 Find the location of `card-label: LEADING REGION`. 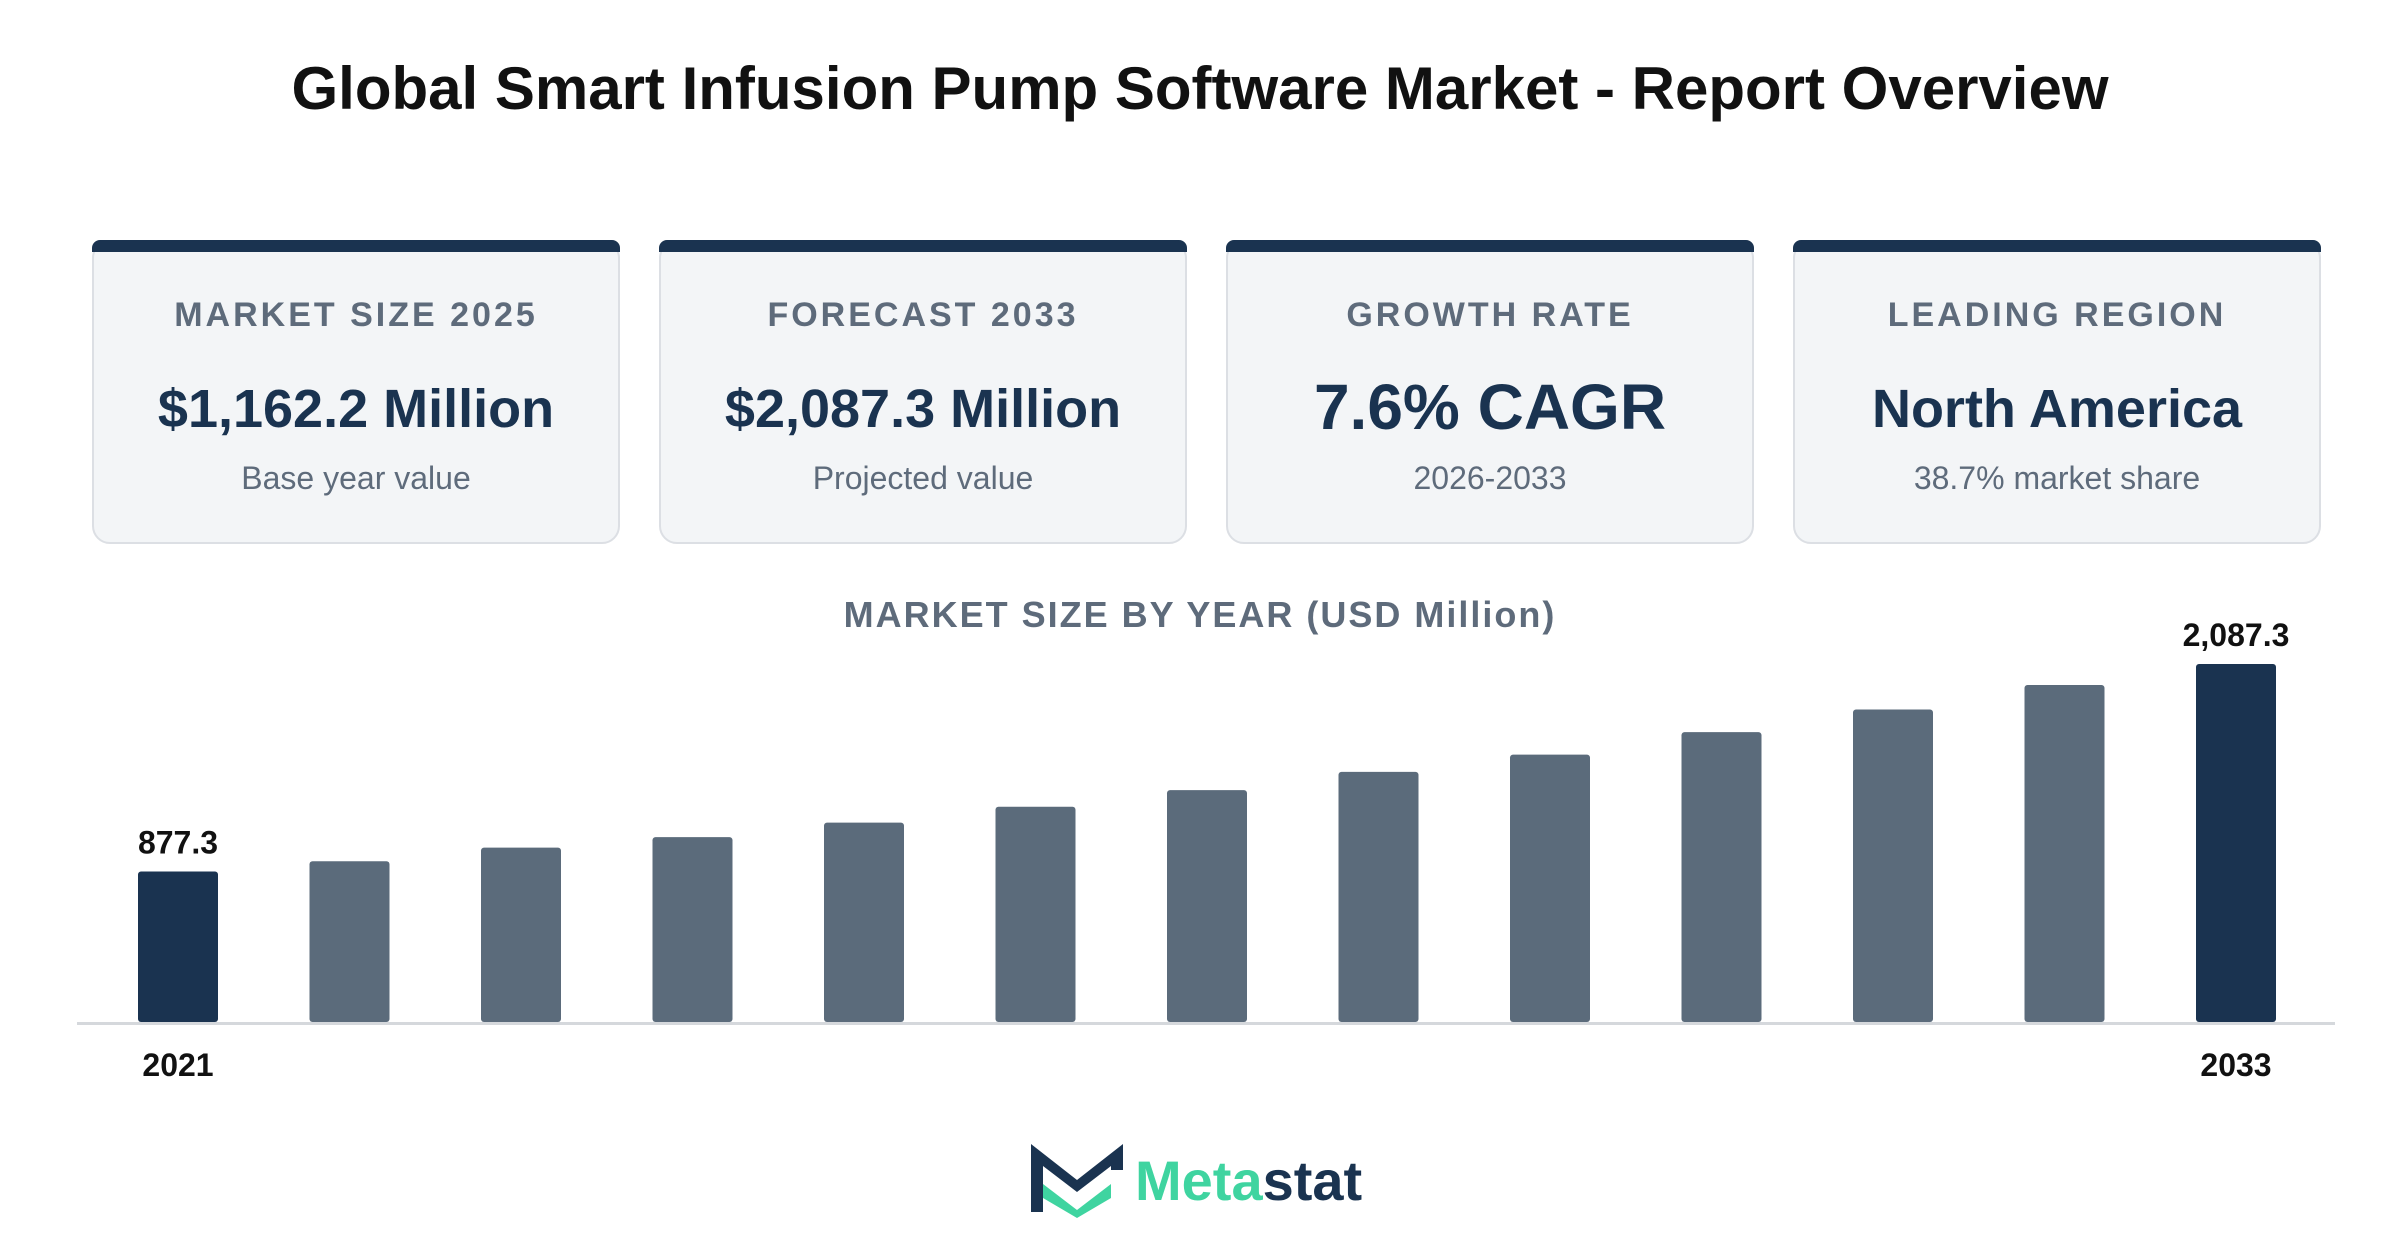

card-label: LEADING REGION is located at coordinates (2057, 315).